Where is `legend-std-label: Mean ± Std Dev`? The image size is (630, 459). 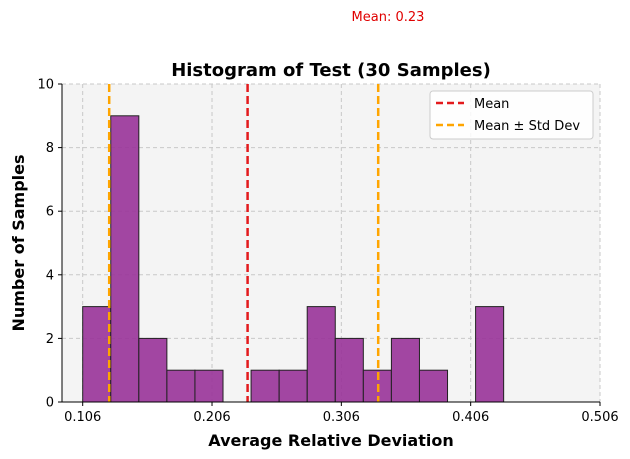 legend-std-label: Mean ± Std Dev is located at coordinates (527, 126).